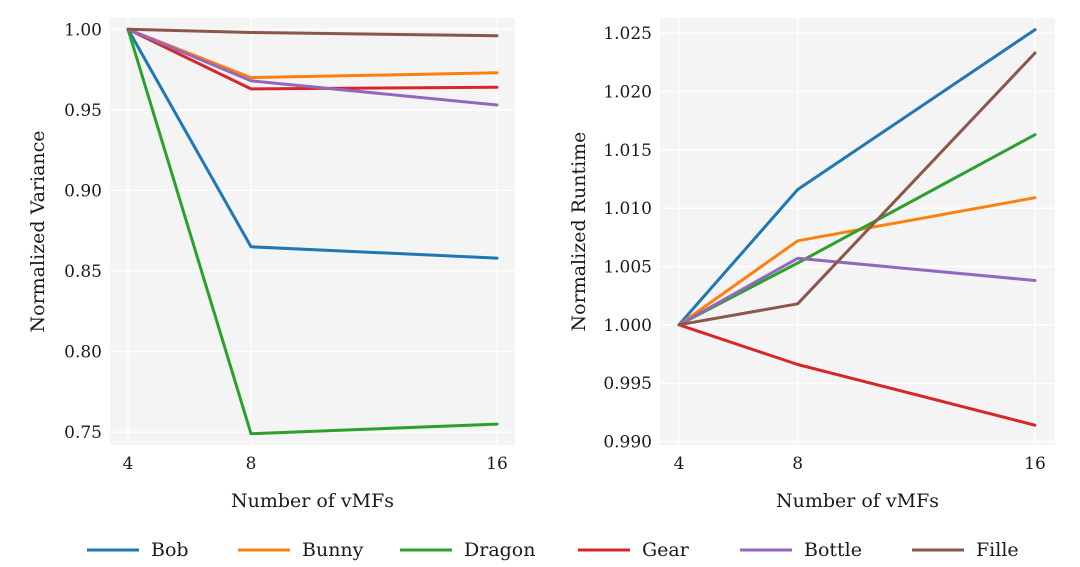 This screenshot has width=1080, height=567. What do you see at coordinates (83, 353) in the screenshot?
I see `y-tick-label: 0.80` at bounding box center [83, 353].